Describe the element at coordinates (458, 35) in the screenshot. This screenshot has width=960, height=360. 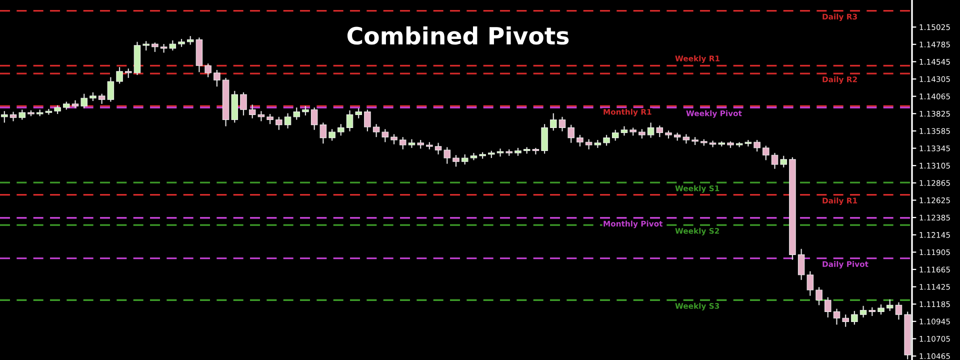
I see `text: Combined Pivots` at that location.